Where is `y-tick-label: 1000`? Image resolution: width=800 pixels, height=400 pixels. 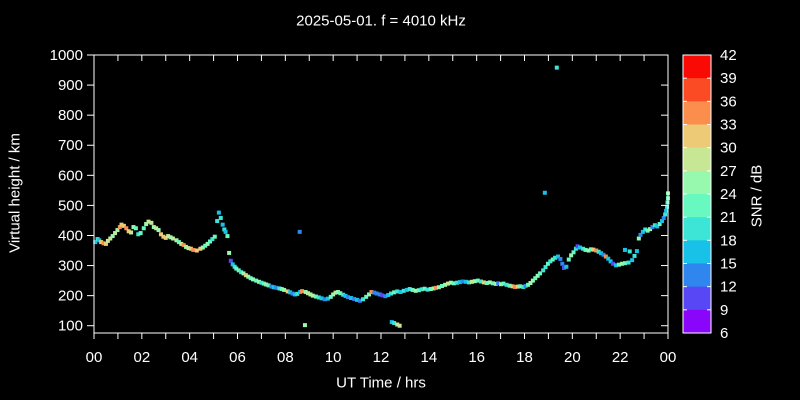 y-tick-label: 1000 is located at coordinates (66, 55).